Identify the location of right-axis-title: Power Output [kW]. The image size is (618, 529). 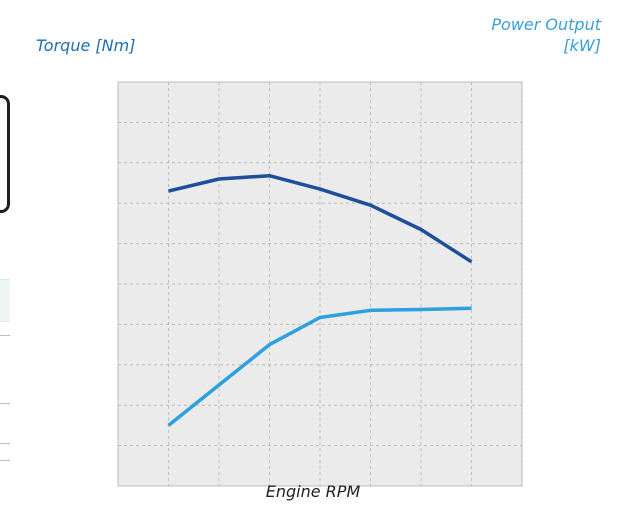
(546, 35).